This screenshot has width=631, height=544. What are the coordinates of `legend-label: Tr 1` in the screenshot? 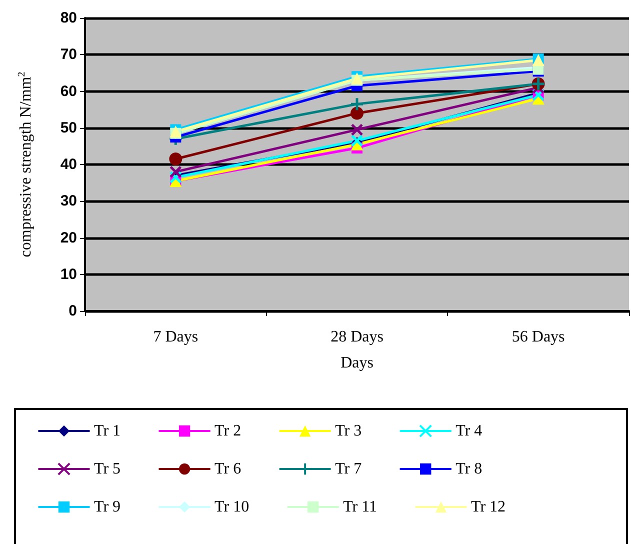 It's located at (107, 431).